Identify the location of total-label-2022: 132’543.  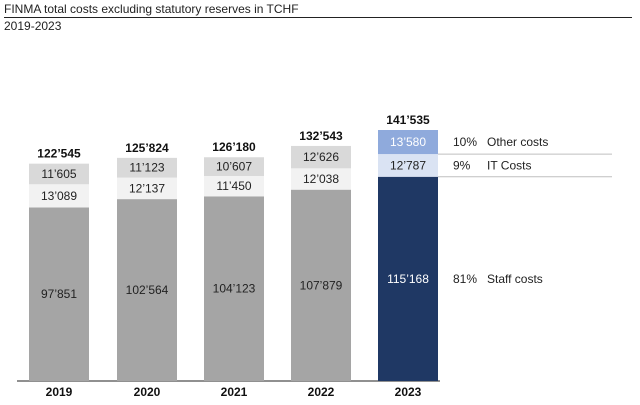
(321, 136).